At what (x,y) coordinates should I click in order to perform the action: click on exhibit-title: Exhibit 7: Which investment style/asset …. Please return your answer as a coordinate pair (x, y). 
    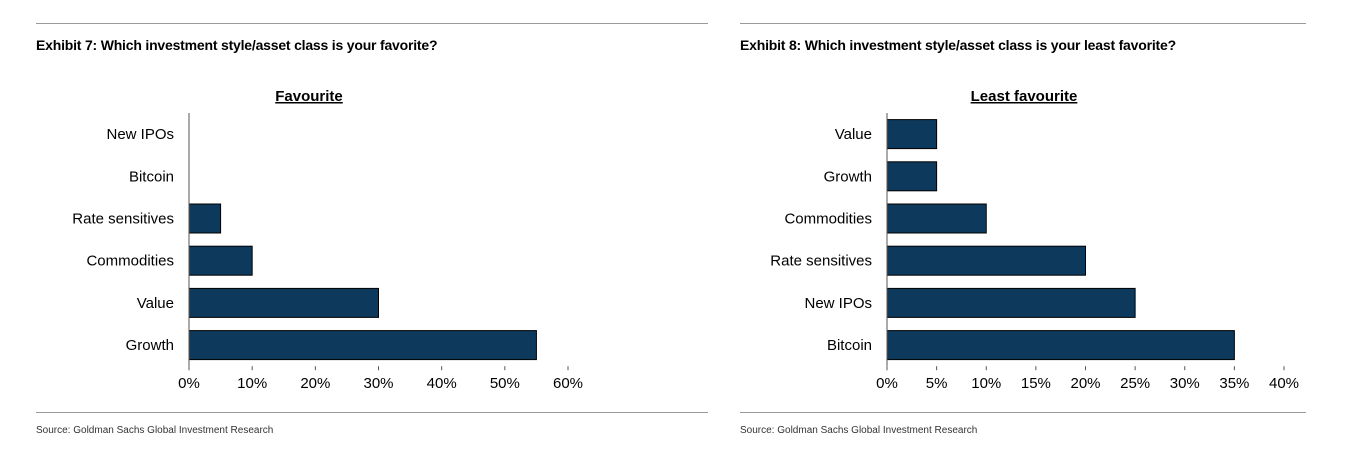
    Looking at the image, I should click on (237, 45).